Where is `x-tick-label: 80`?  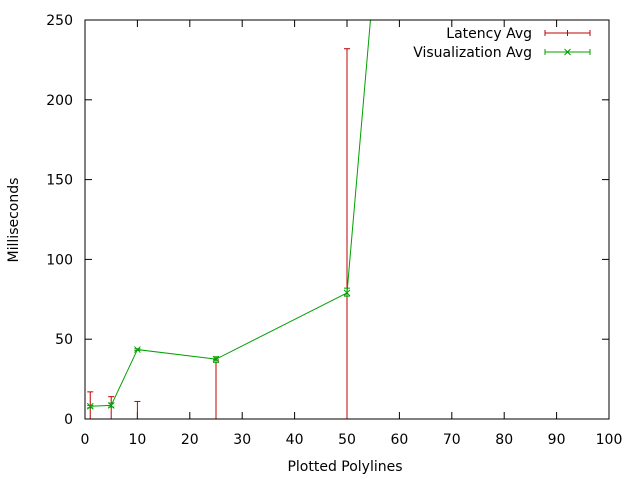 x-tick-label: 80 is located at coordinates (504, 440).